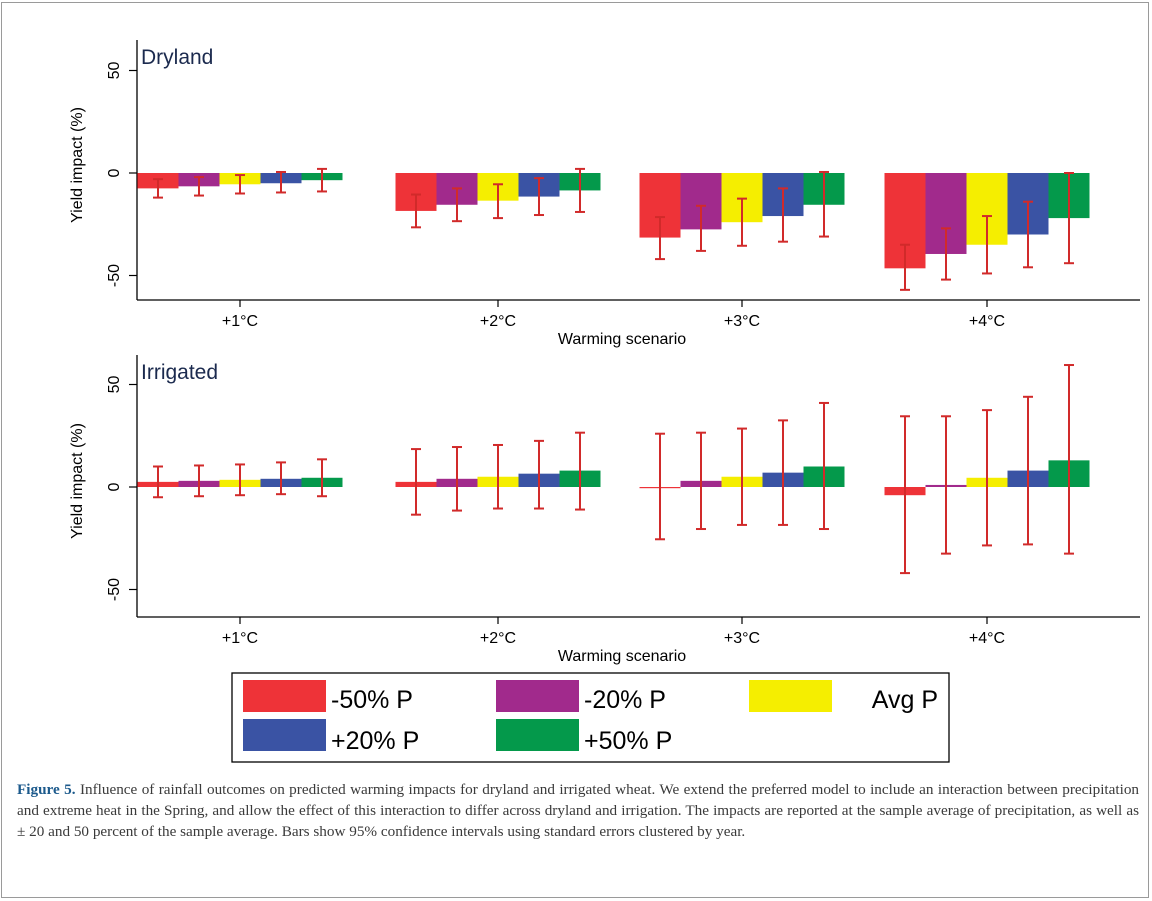 The width and height of the screenshot is (1152, 901). What do you see at coordinates (628, 741) in the screenshot?
I see `legend-label: +50% P` at bounding box center [628, 741].